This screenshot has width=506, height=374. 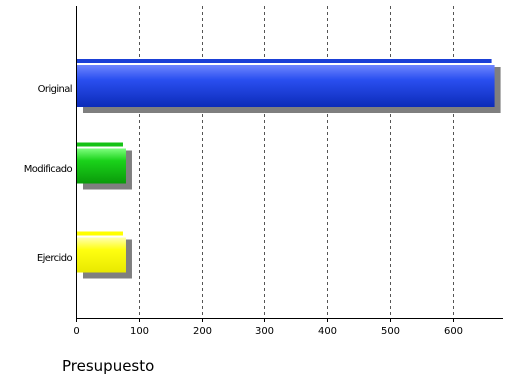 What do you see at coordinates (101, 255) in the screenshot?
I see `bar-ejercido` at bounding box center [101, 255].